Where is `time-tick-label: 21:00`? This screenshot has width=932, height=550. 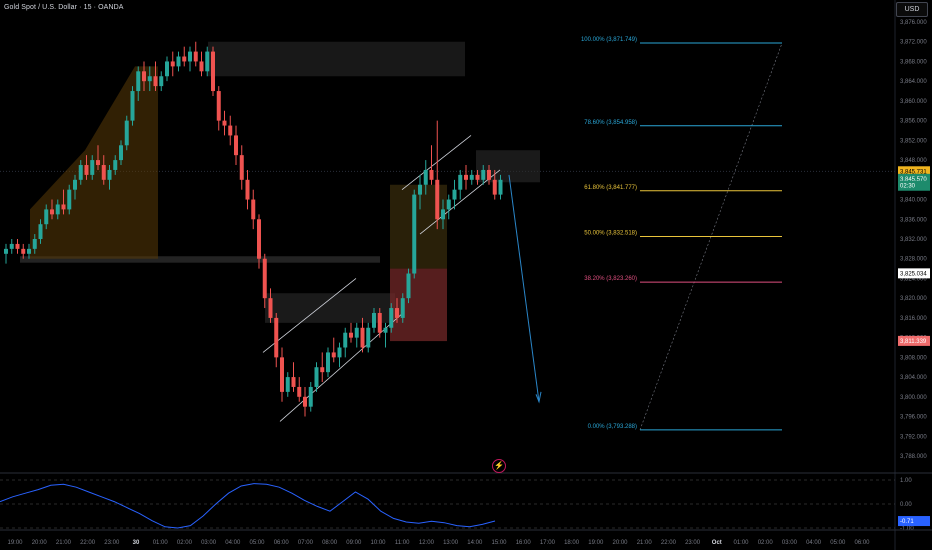 time-tick-label: 21:00 is located at coordinates (64, 543).